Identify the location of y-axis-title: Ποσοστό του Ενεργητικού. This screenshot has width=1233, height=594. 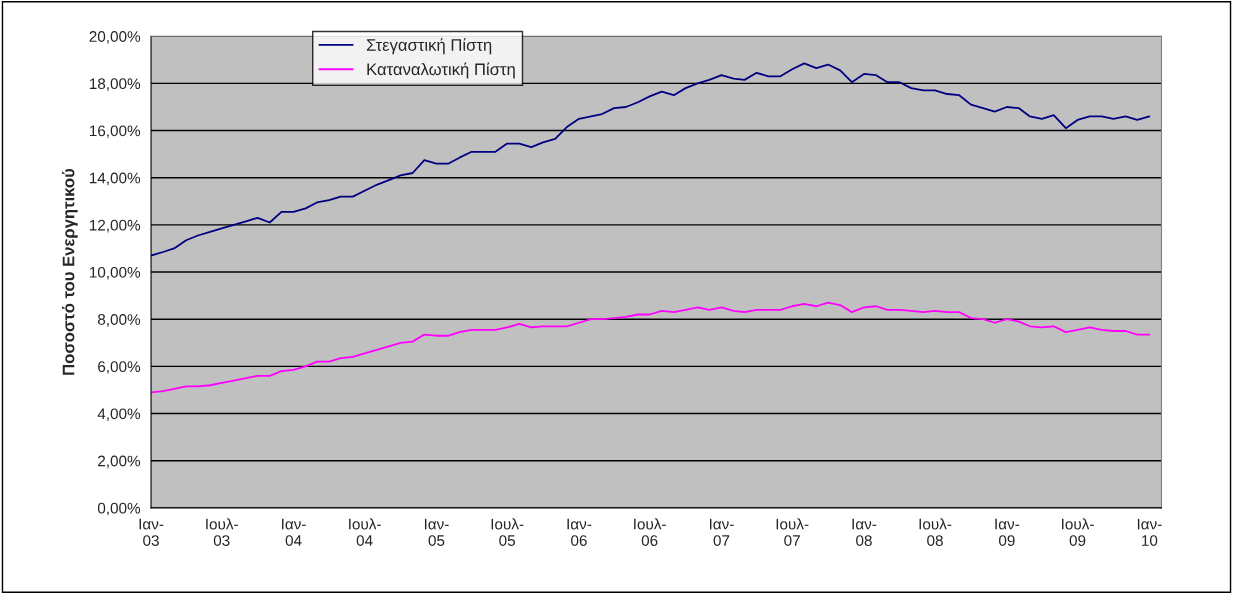
(69, 271).